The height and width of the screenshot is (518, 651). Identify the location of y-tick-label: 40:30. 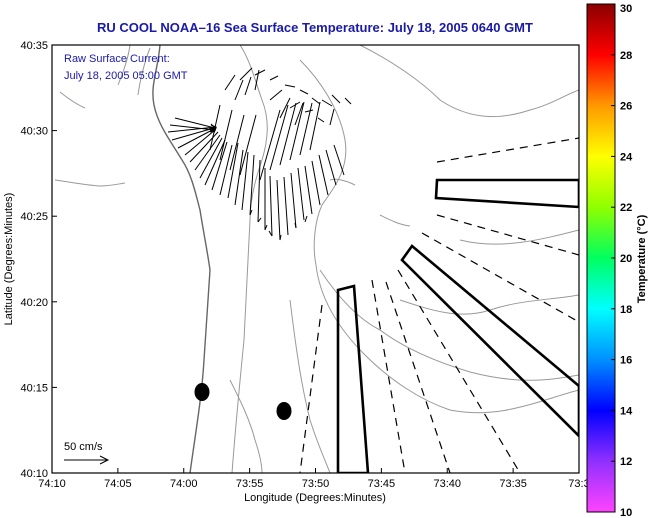
(34, 132).